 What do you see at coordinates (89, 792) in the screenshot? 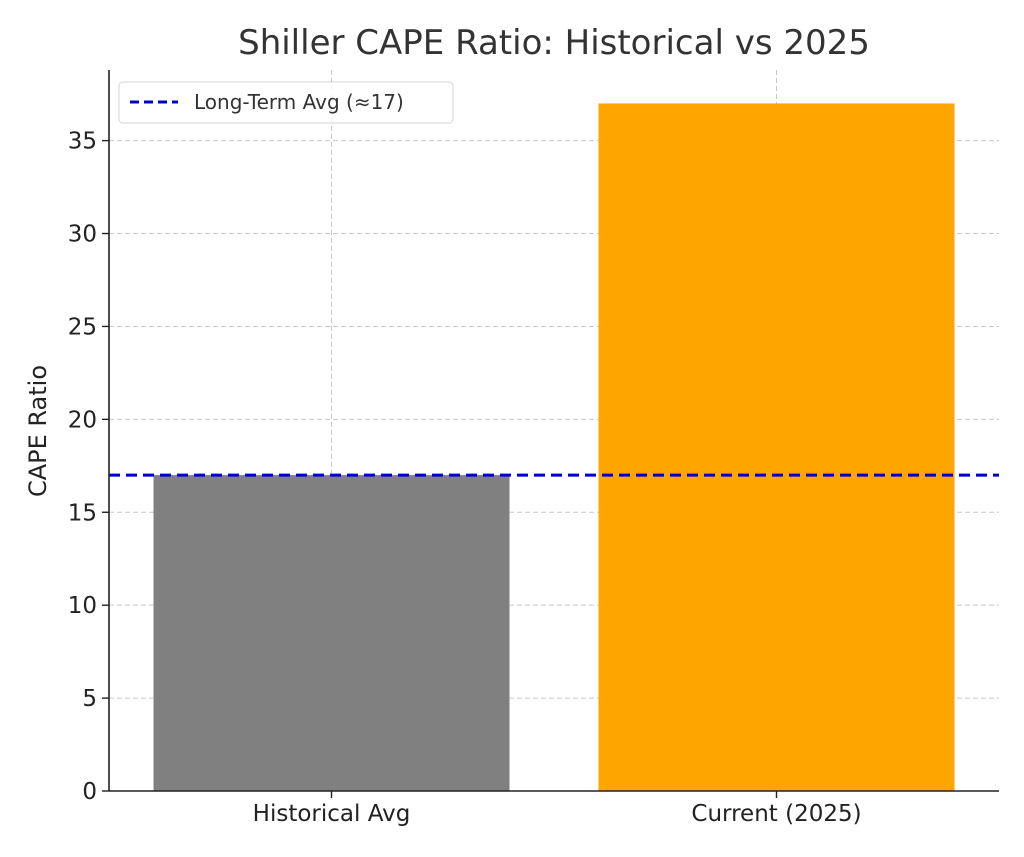
I see `y-tick-label: 0` at bounding box center [89, 792].